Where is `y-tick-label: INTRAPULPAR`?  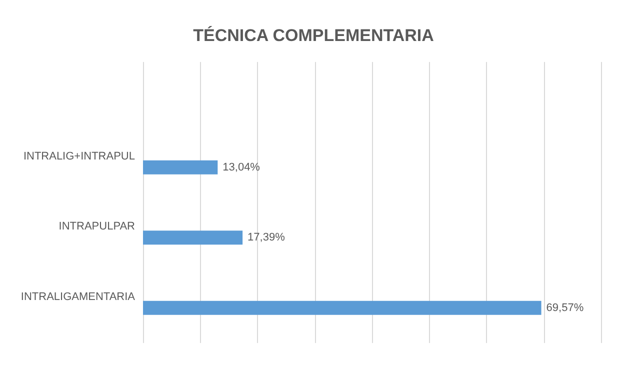
y-tick-label: INTRAPULPAR is located at coordinates (97, 226).